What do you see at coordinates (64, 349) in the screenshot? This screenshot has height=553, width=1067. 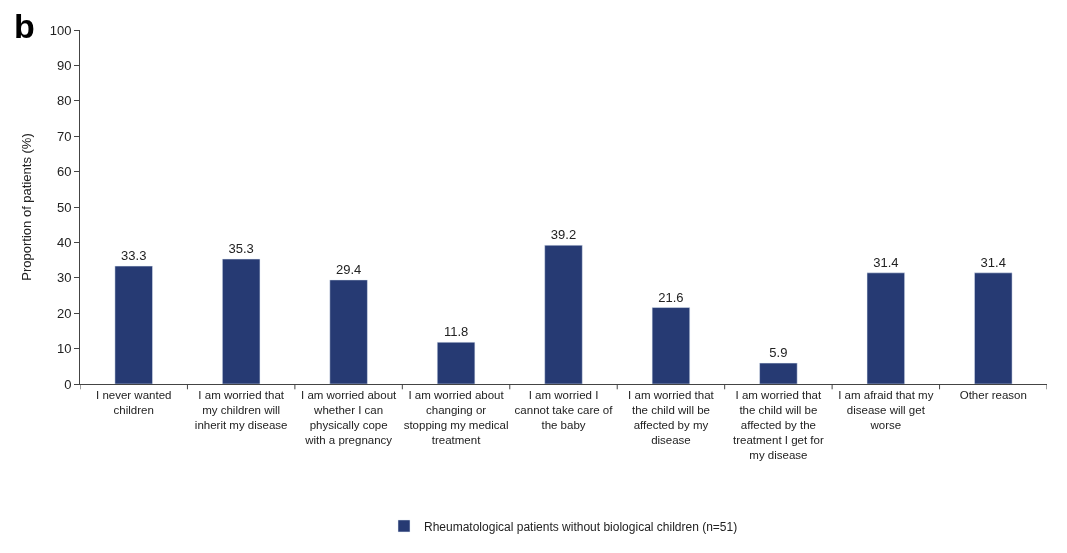 I see `y-tick-label: 10` at bounding box center [64, 349].